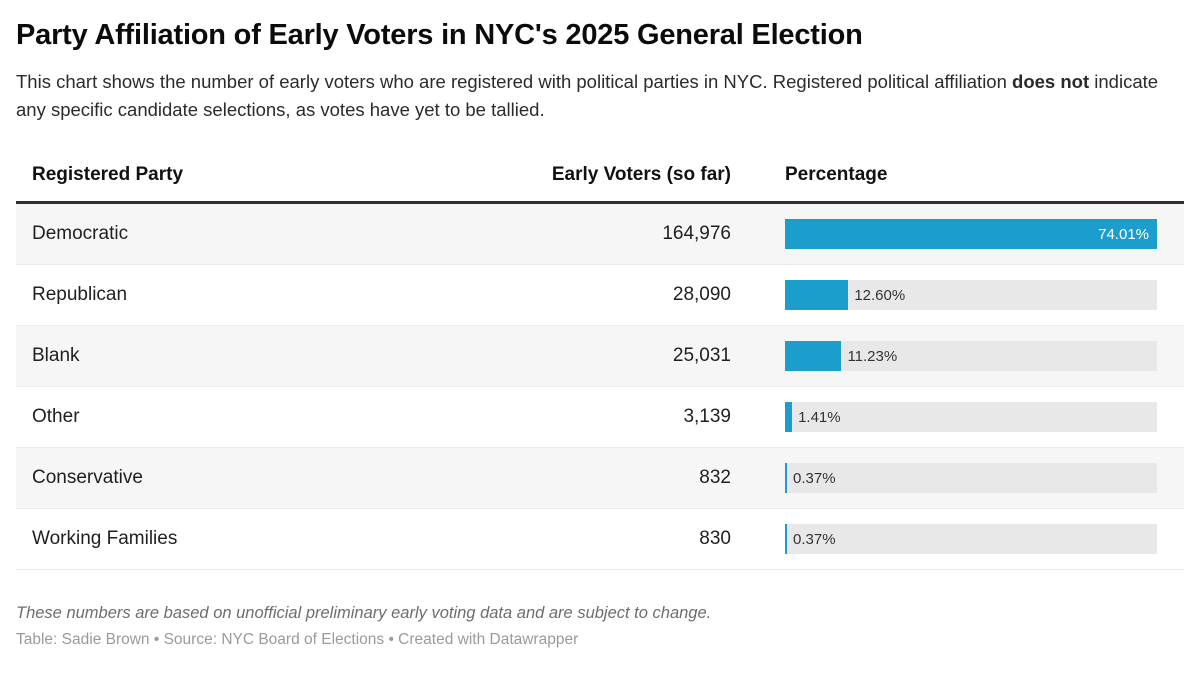  Describe the element at coordinates (600, 296) in the screenshot. I see `table-row-republican: Republican 28,090 12.60%` at that location.